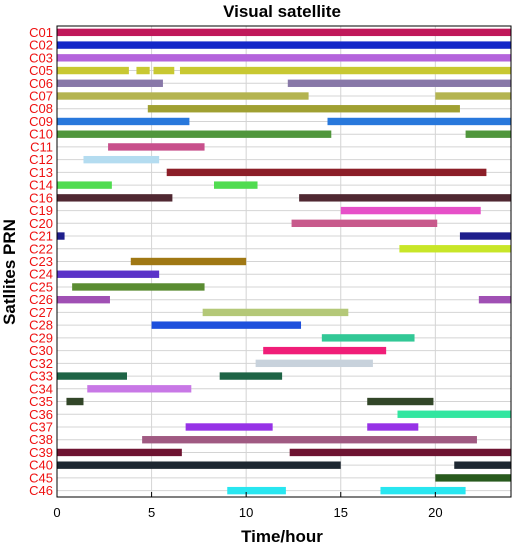 The width and height of the screenshot is (522, 550). What do you see at coordinates (41, 274) in the screenshot?
I see `prn-label: C24` at bounding box center [41, 274].